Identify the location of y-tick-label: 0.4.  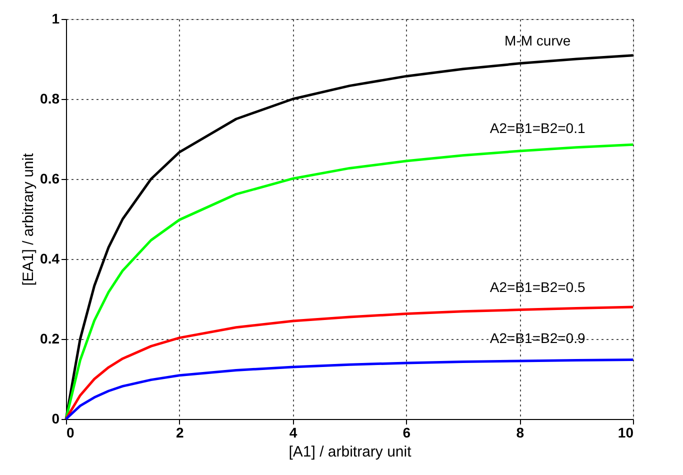
(50, 258).